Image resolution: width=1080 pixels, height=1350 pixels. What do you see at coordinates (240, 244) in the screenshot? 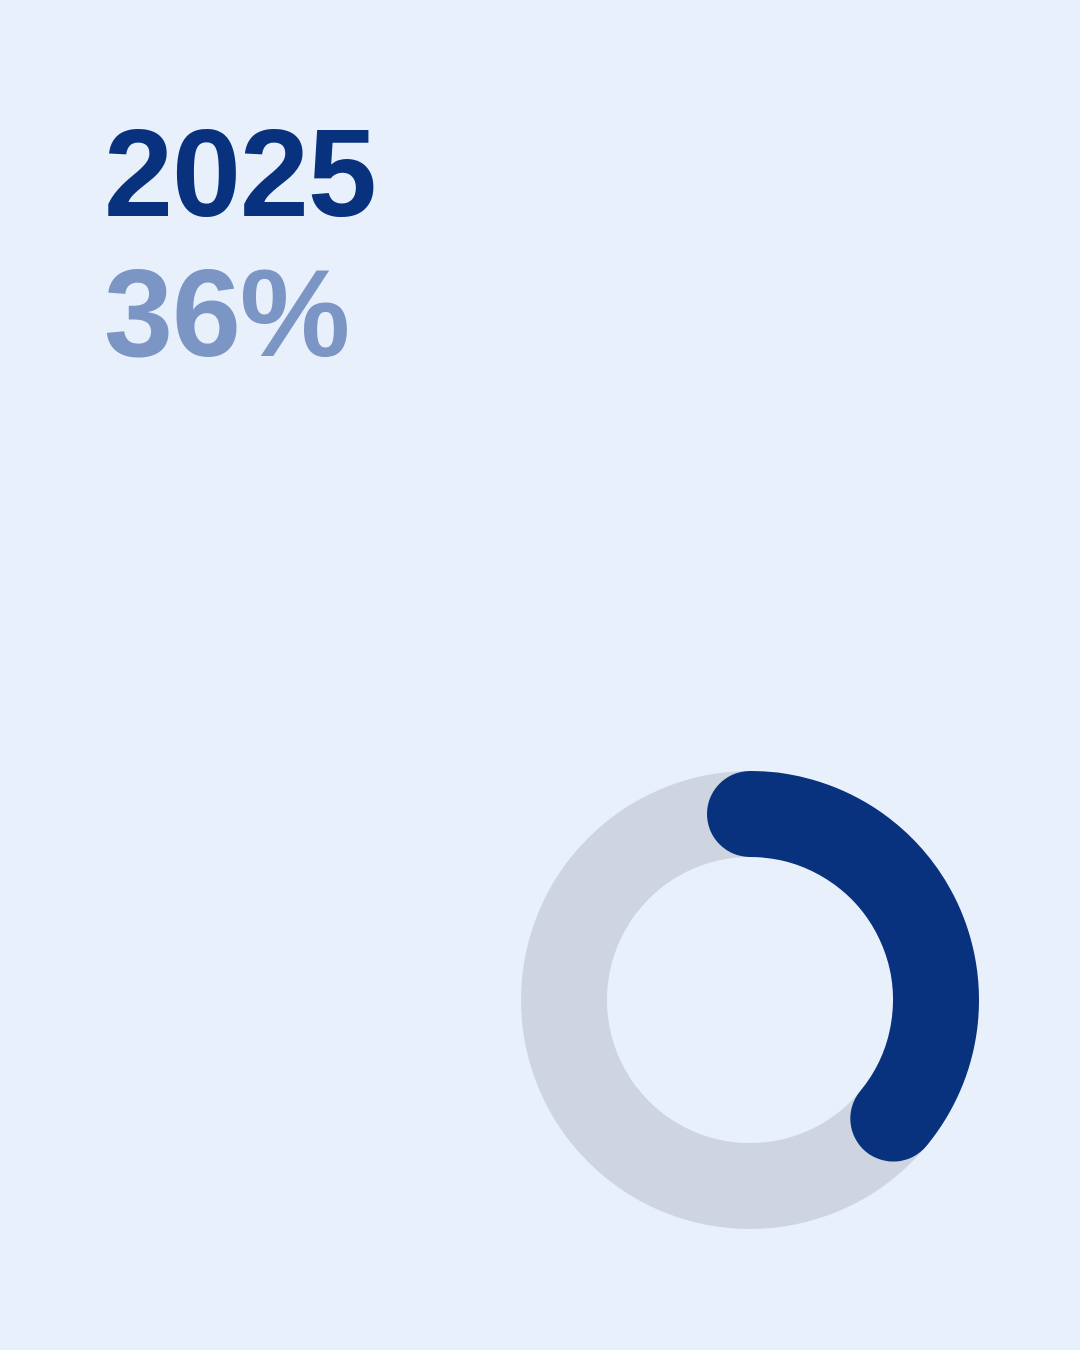
I see `headline: 2025 36%` at bounding box center [240, 244].